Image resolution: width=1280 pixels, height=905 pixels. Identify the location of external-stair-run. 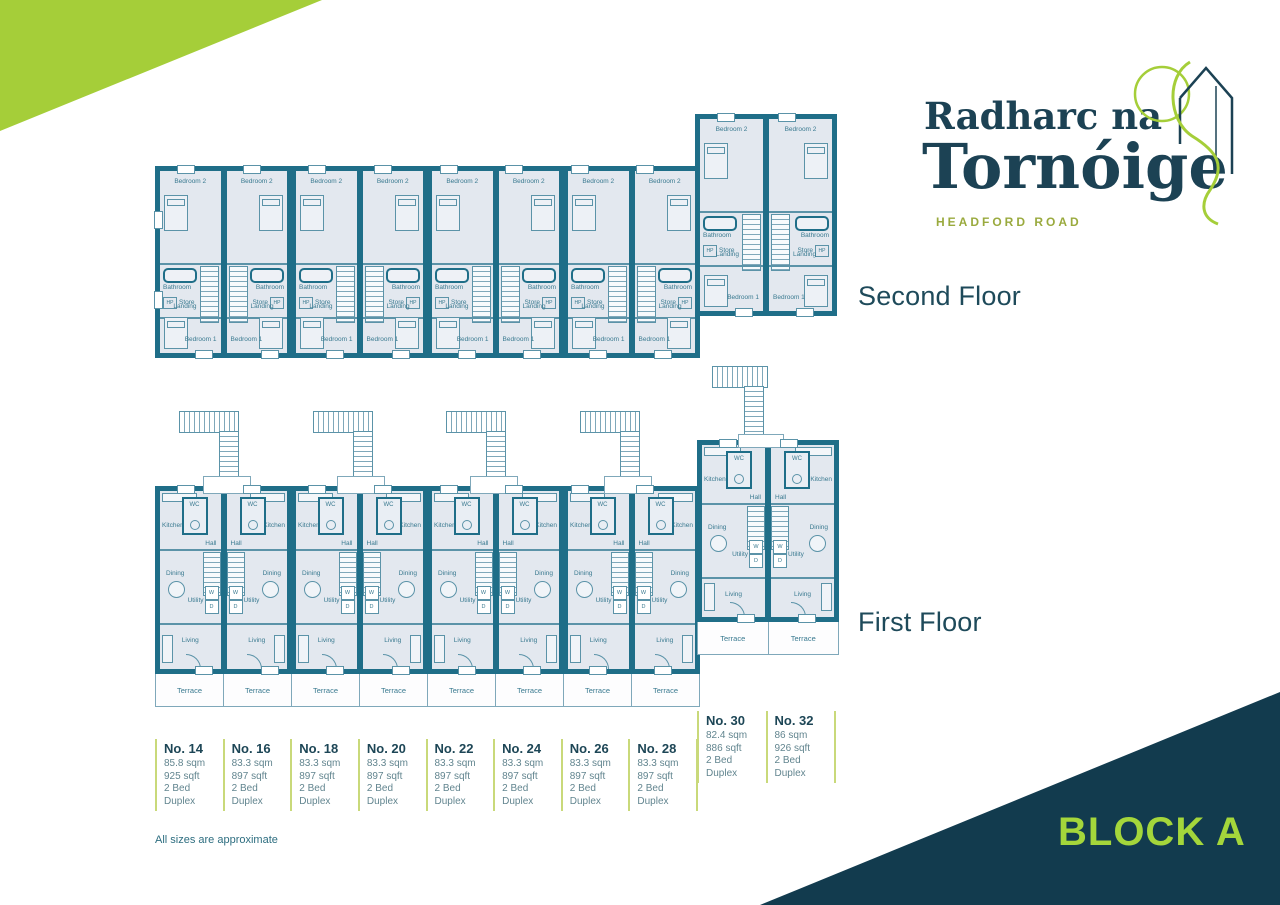
(229, 454).